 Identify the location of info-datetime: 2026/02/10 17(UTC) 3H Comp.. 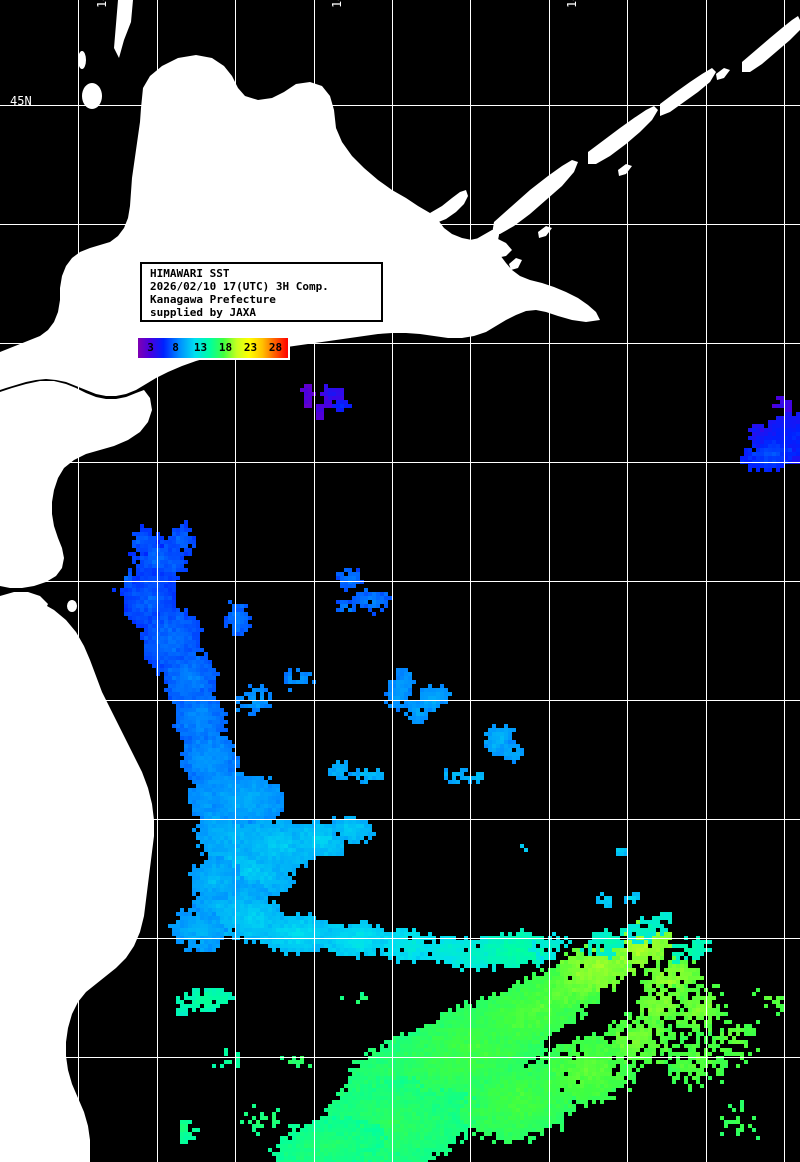
(239, 286).